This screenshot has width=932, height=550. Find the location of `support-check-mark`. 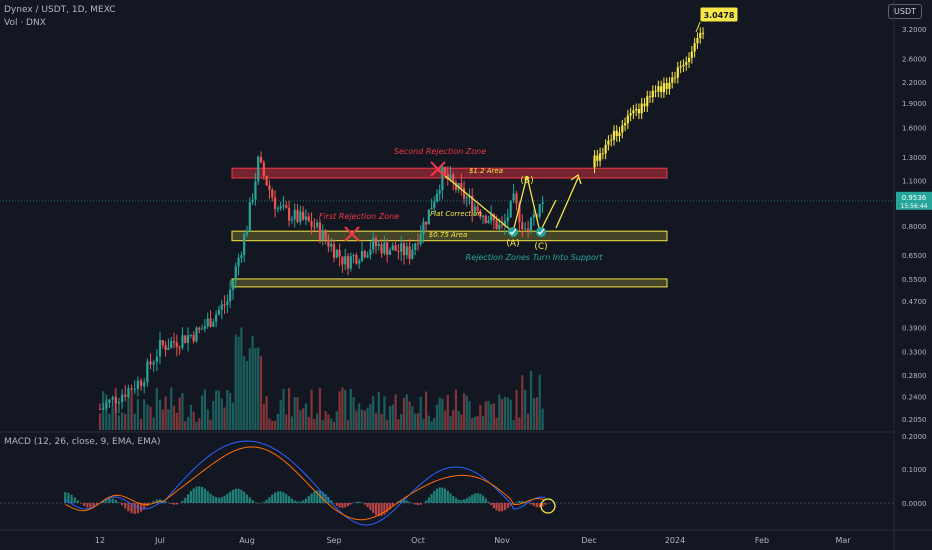

support-check-mark is located at coordinates (541, 232).